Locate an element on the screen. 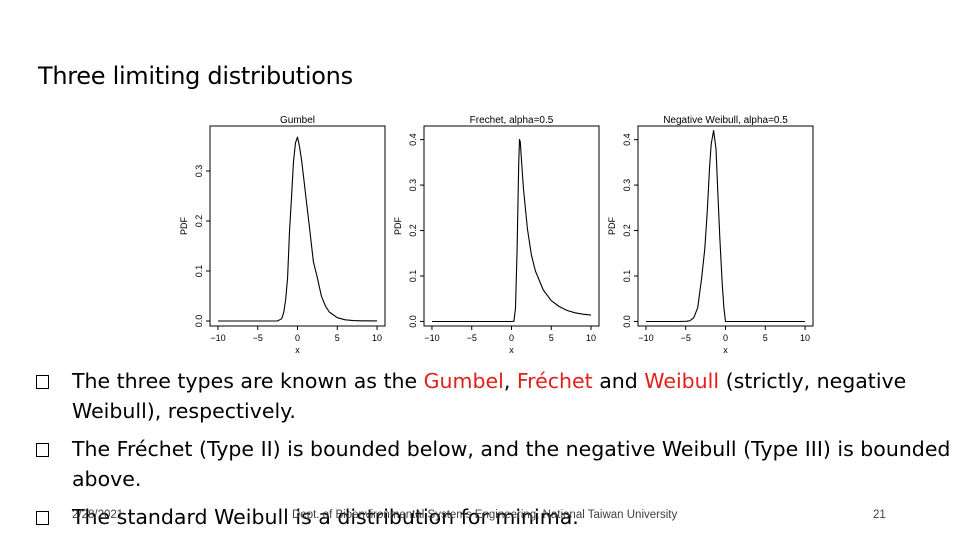 This screenshot has width=960, height=540. slide-title: Three limiting distributions is located at coordinates (195, 76).